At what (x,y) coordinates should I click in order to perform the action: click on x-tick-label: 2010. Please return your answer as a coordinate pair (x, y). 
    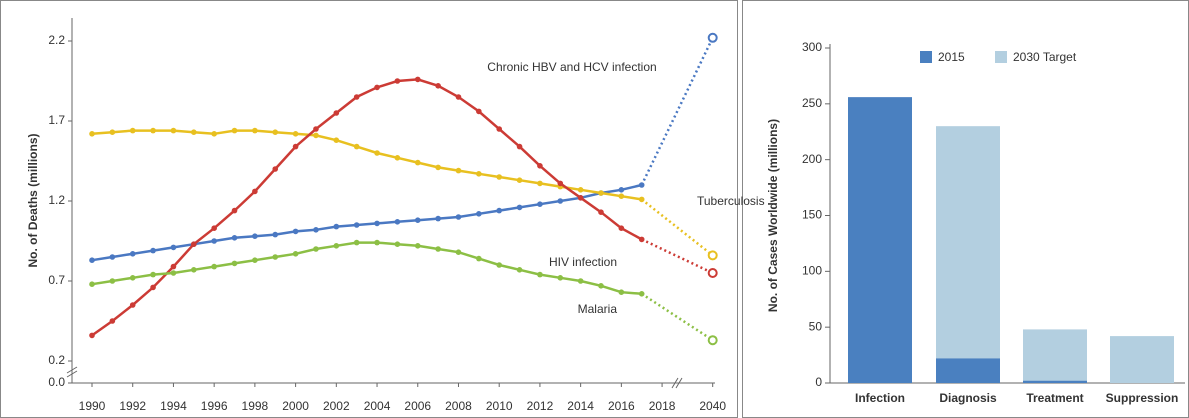
    Looking at the image, I should click on (499, 406).